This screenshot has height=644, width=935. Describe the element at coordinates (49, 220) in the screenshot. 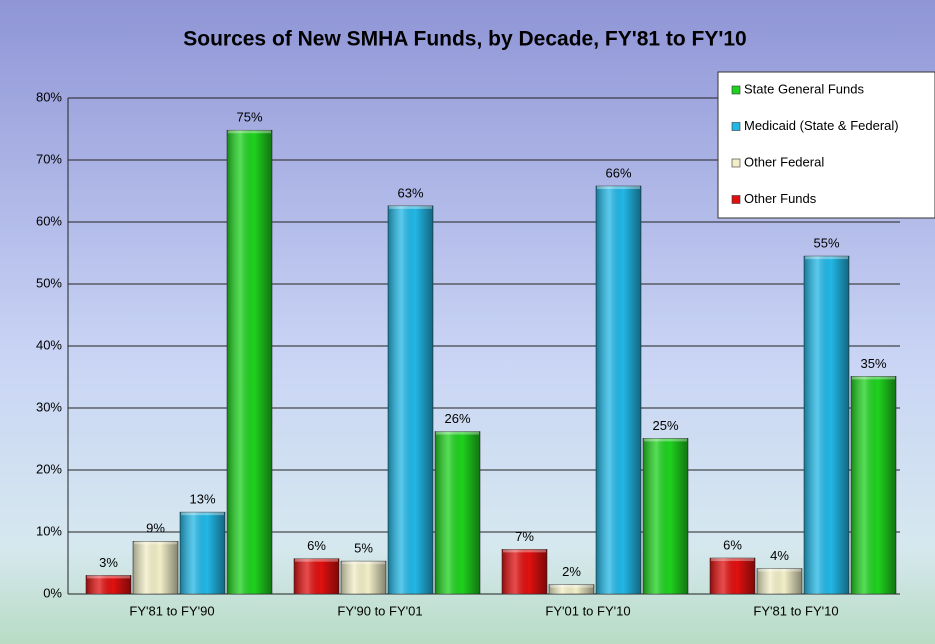

I see `y-tick-label: 60%` at that location.